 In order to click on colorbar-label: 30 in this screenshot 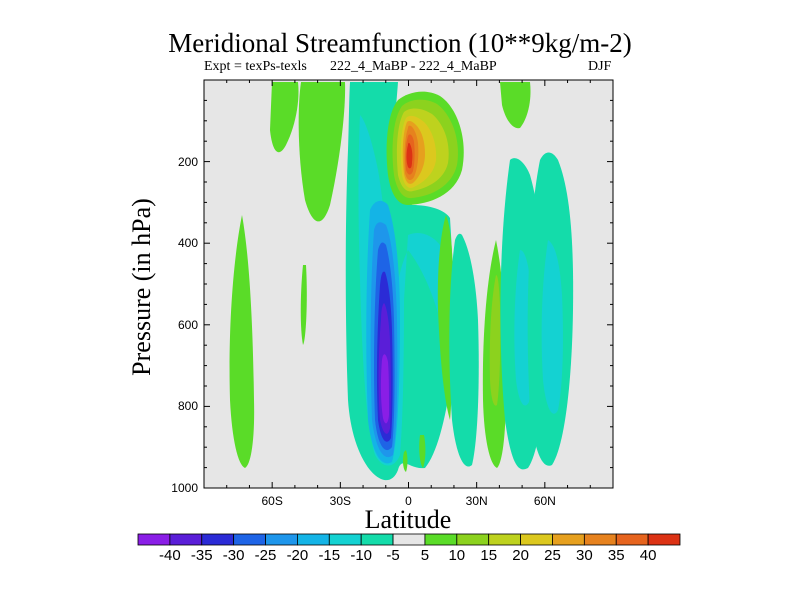, I will do `click(584, 555)`.